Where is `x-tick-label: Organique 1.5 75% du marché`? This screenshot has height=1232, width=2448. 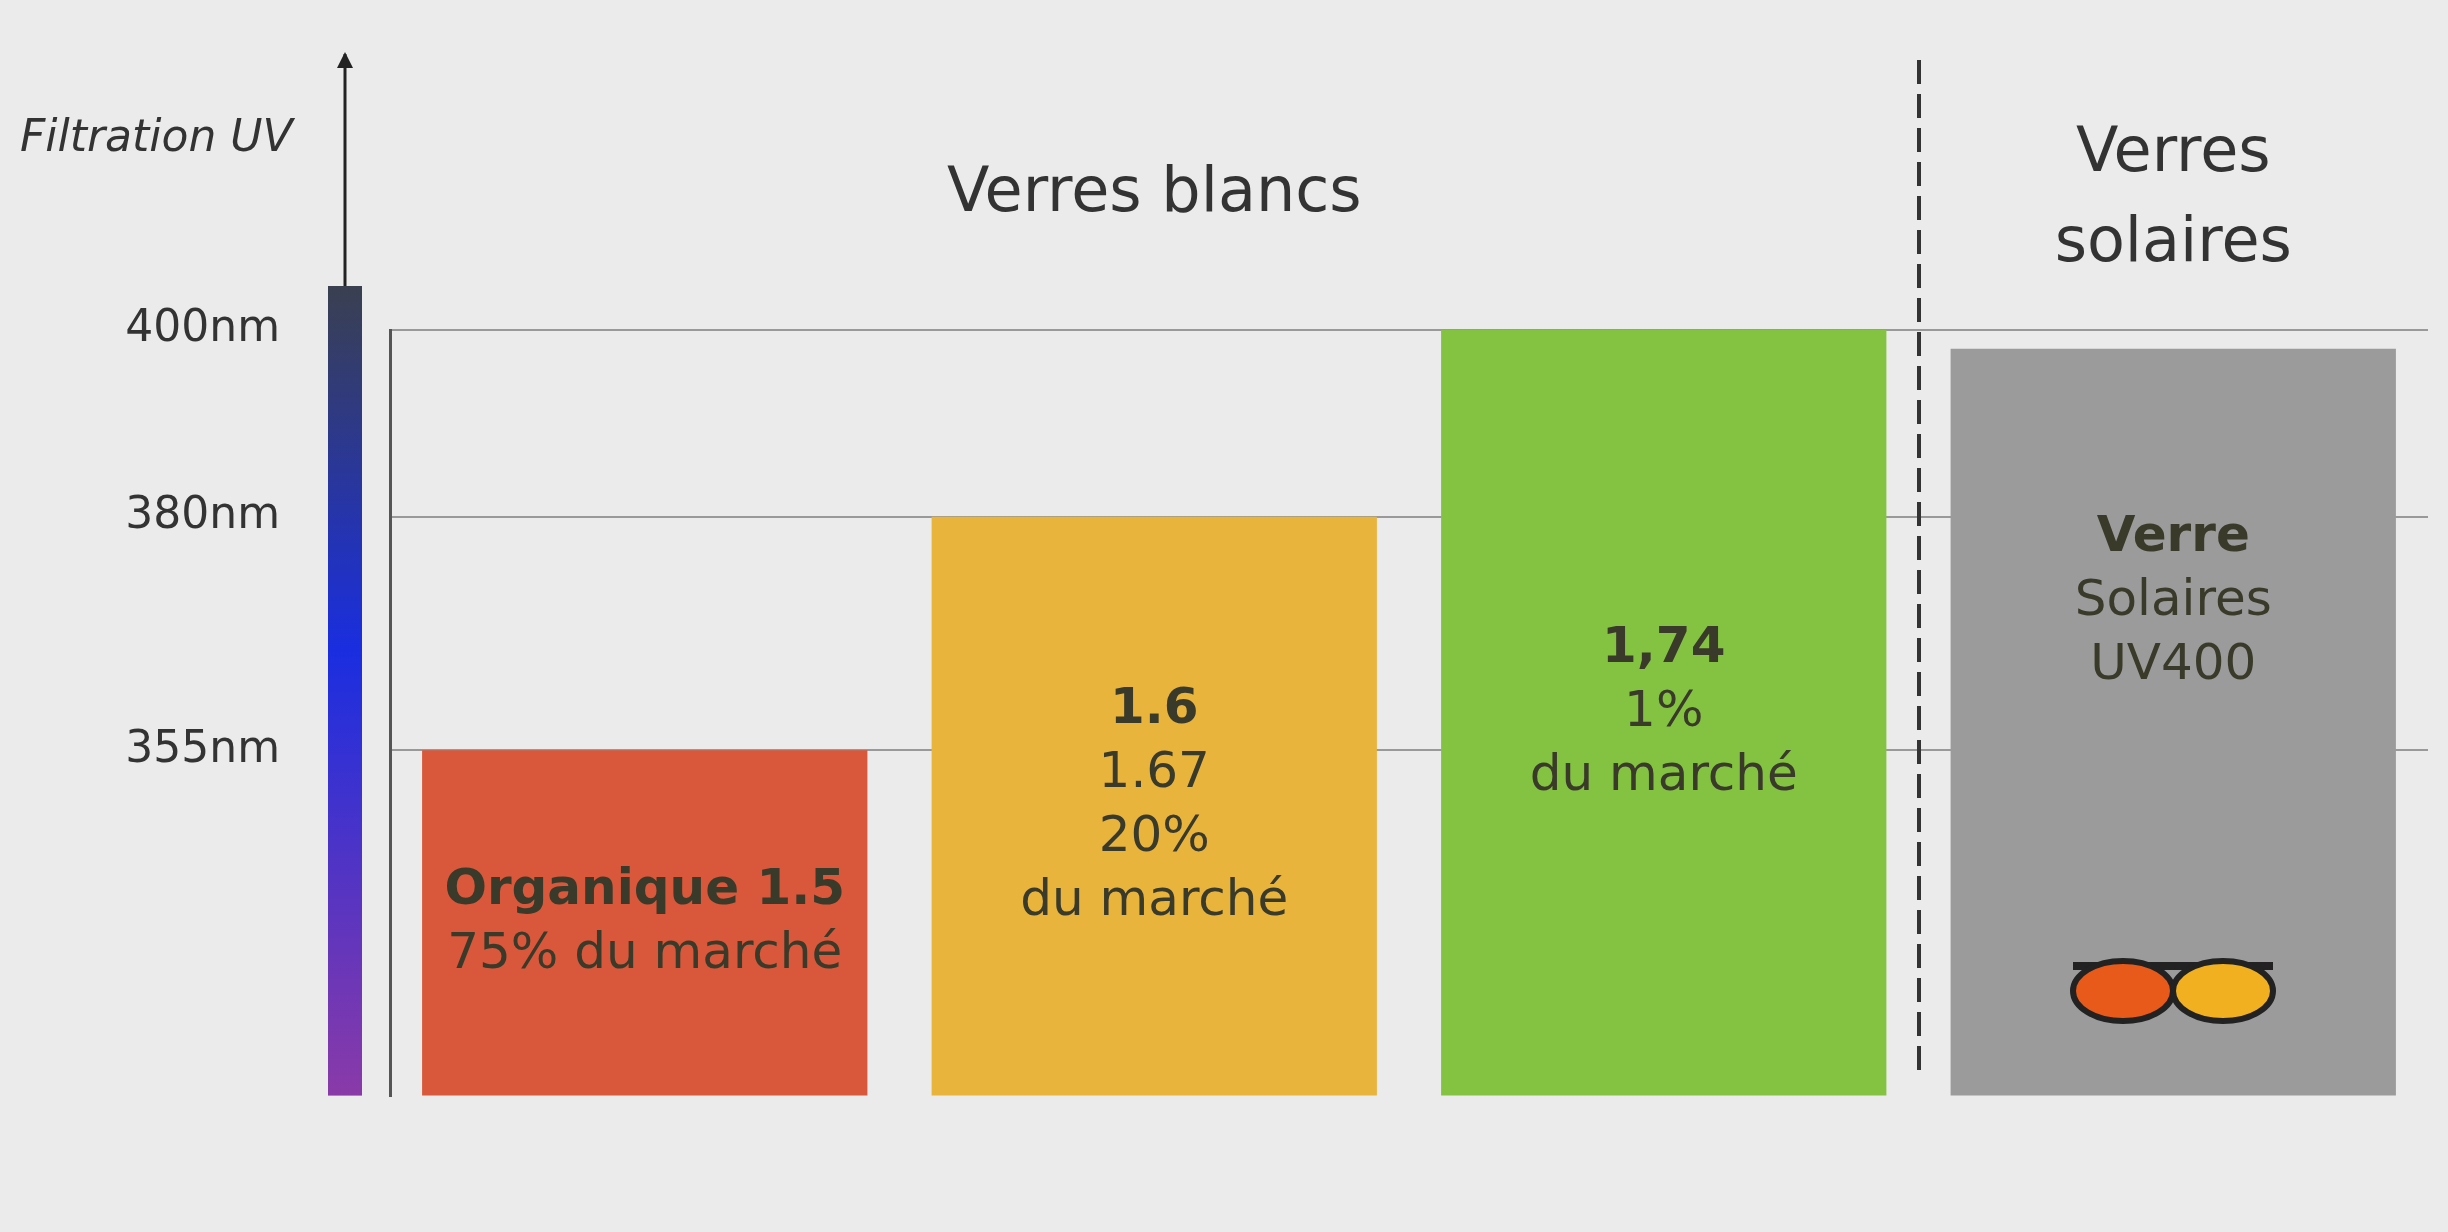
x-tick-label: Organique 1.5 75% du marché is located at coordinates (645, 918).